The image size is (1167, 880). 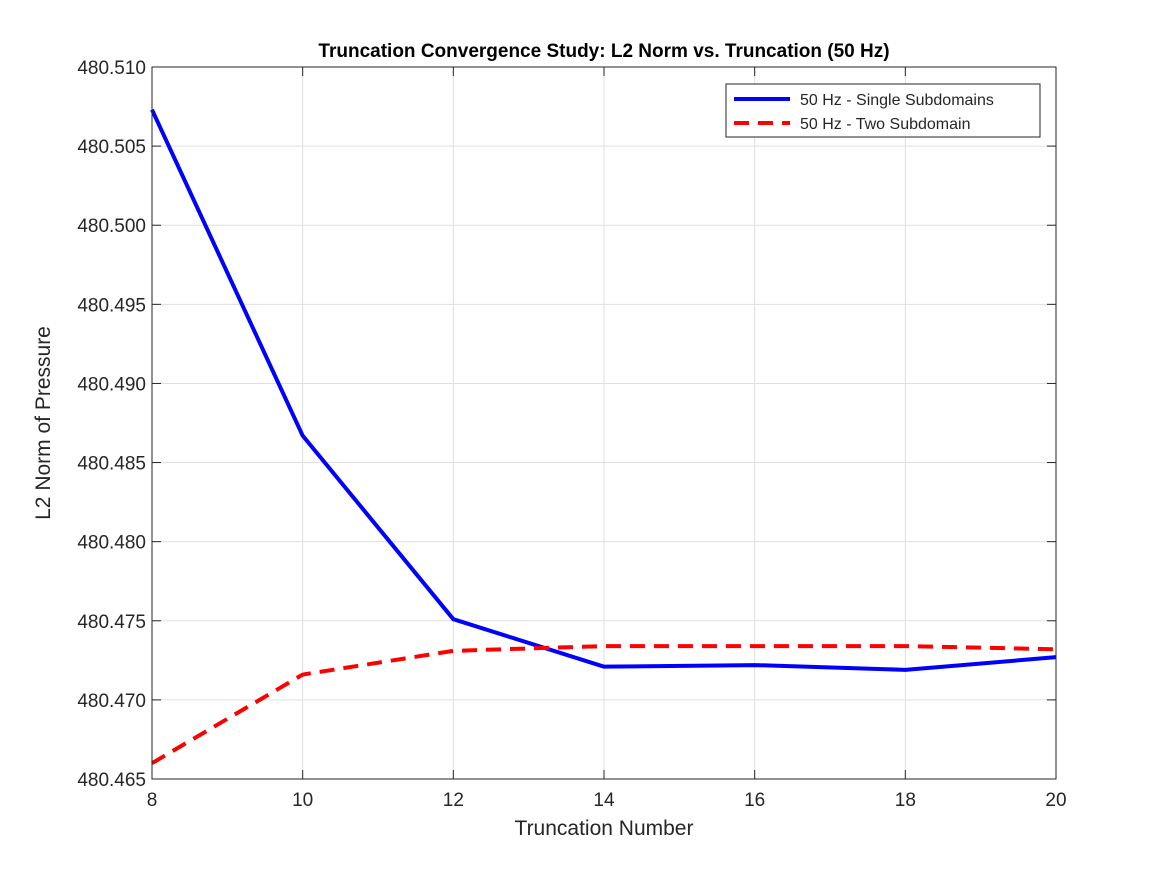 What do you see at coordinates (754, 800) in the screenshot?
I see `x-tick-label: 16` at bounding box center [754, 800].